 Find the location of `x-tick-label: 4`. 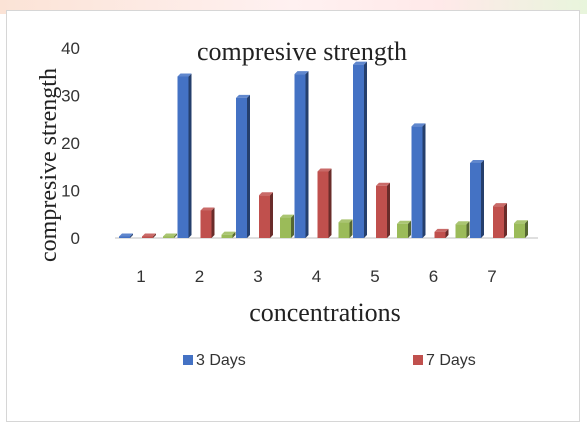

x-tick-label: 4 is located at coordinates (316, 276).